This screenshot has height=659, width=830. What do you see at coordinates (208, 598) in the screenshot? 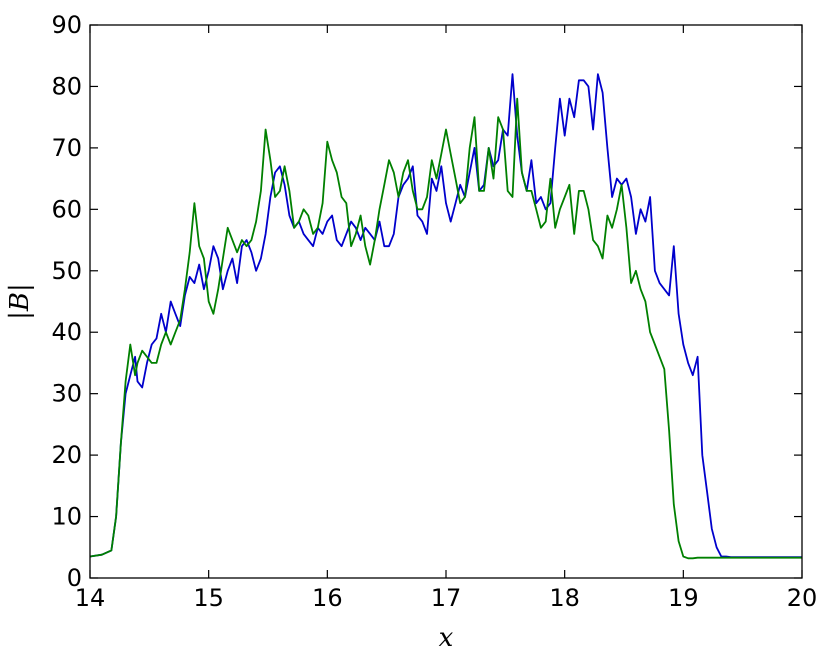
I see `x-tick-label: 15` at bounding box center [208, 598].